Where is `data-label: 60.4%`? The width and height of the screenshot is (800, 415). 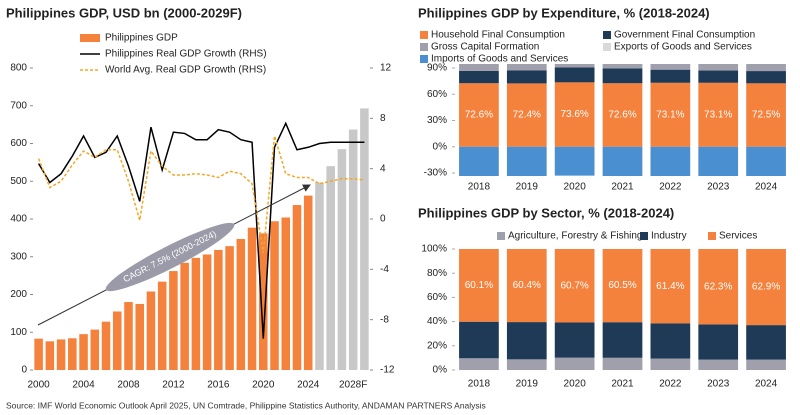
data-label: 60.4% is located at coordinates (527, 285).